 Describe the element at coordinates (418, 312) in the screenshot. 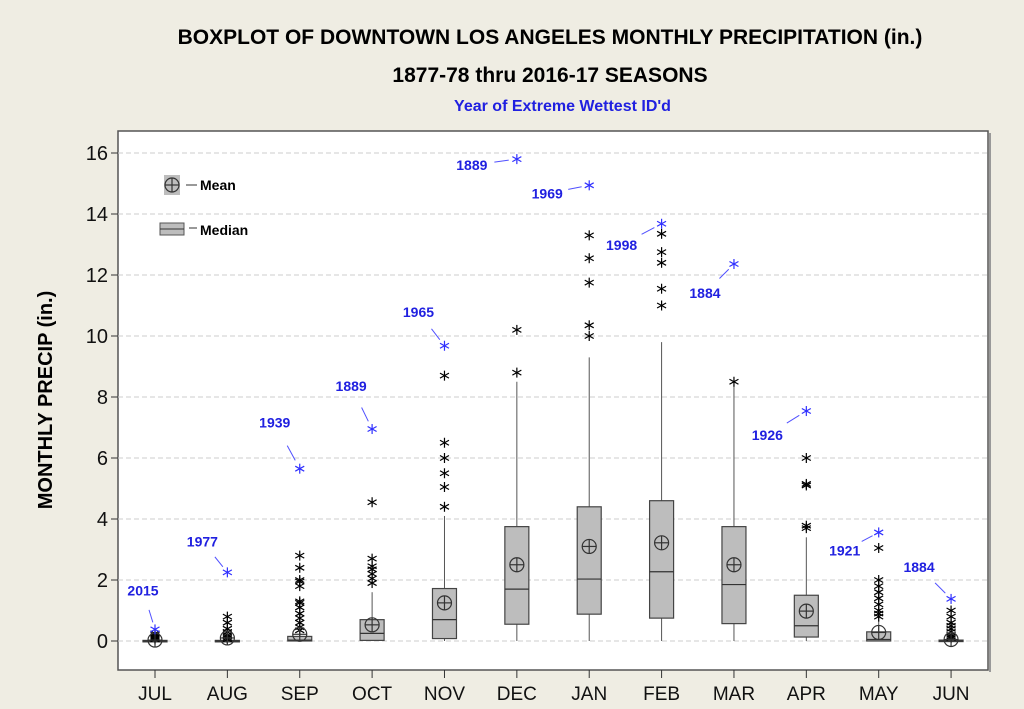

I see `extreme-year-label: 1965` at that location.